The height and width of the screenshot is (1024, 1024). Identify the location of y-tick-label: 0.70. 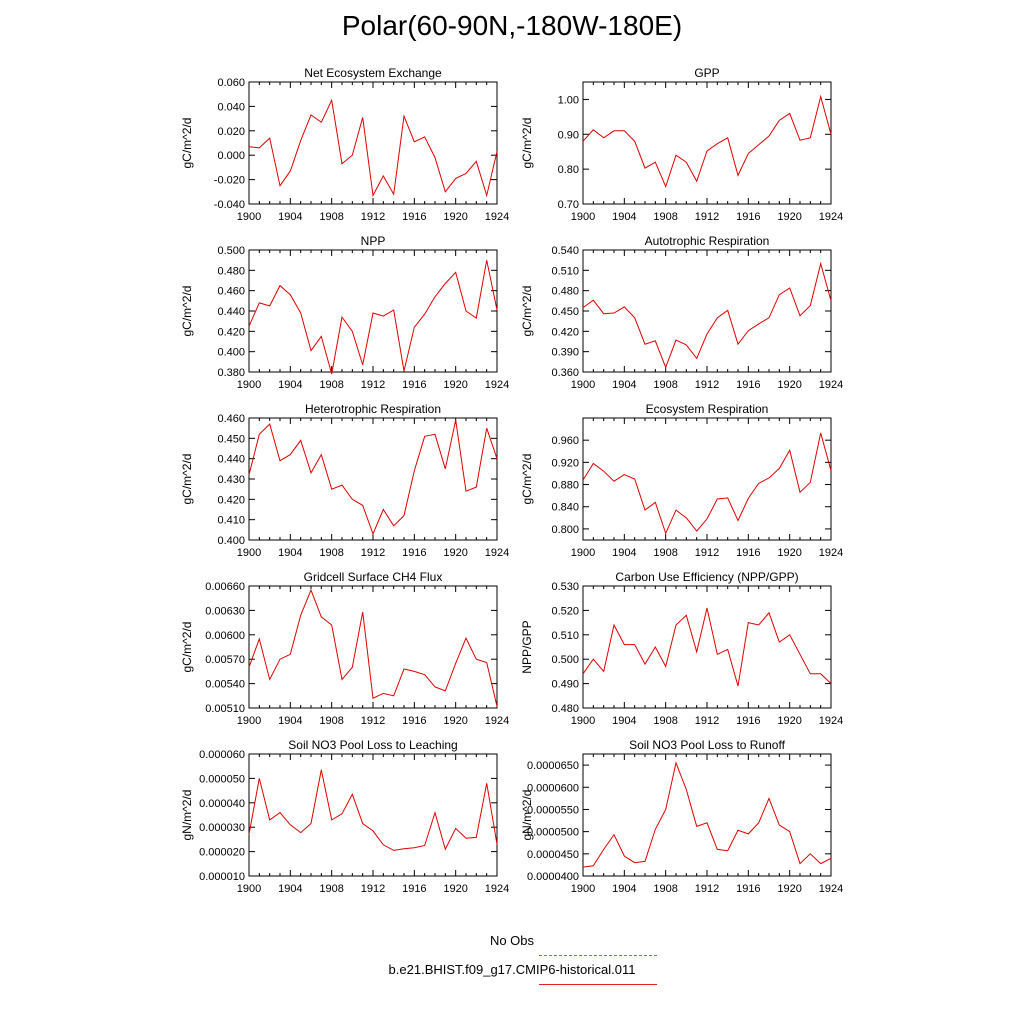
(568, 205).